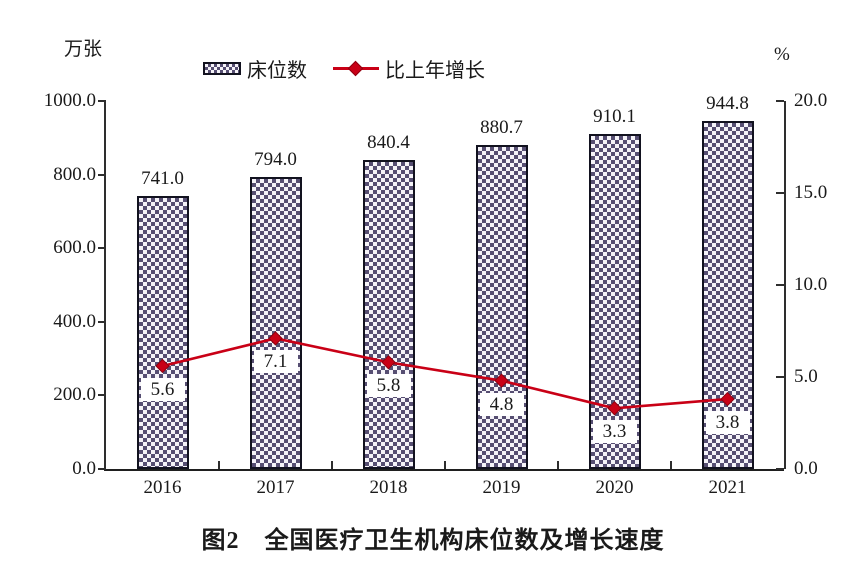  I want to click on bar-2021, so click(727, 295).